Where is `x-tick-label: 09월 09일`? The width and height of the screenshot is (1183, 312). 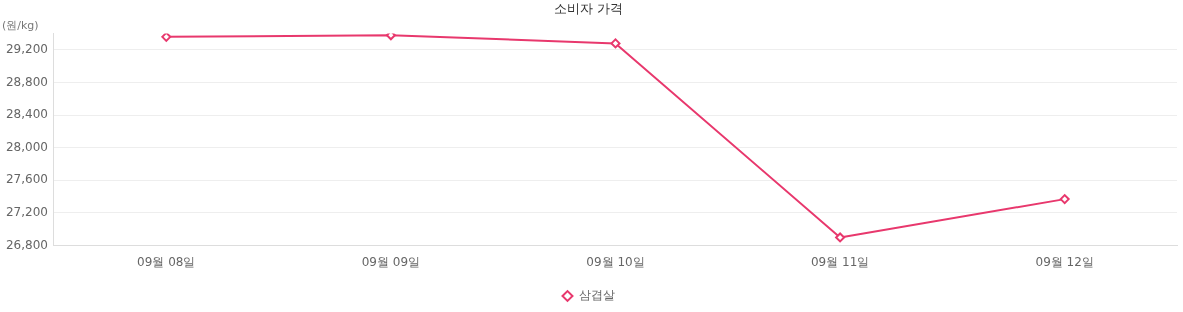 x-tick-label: 09월 09일 is located at coordinates (391, 261).